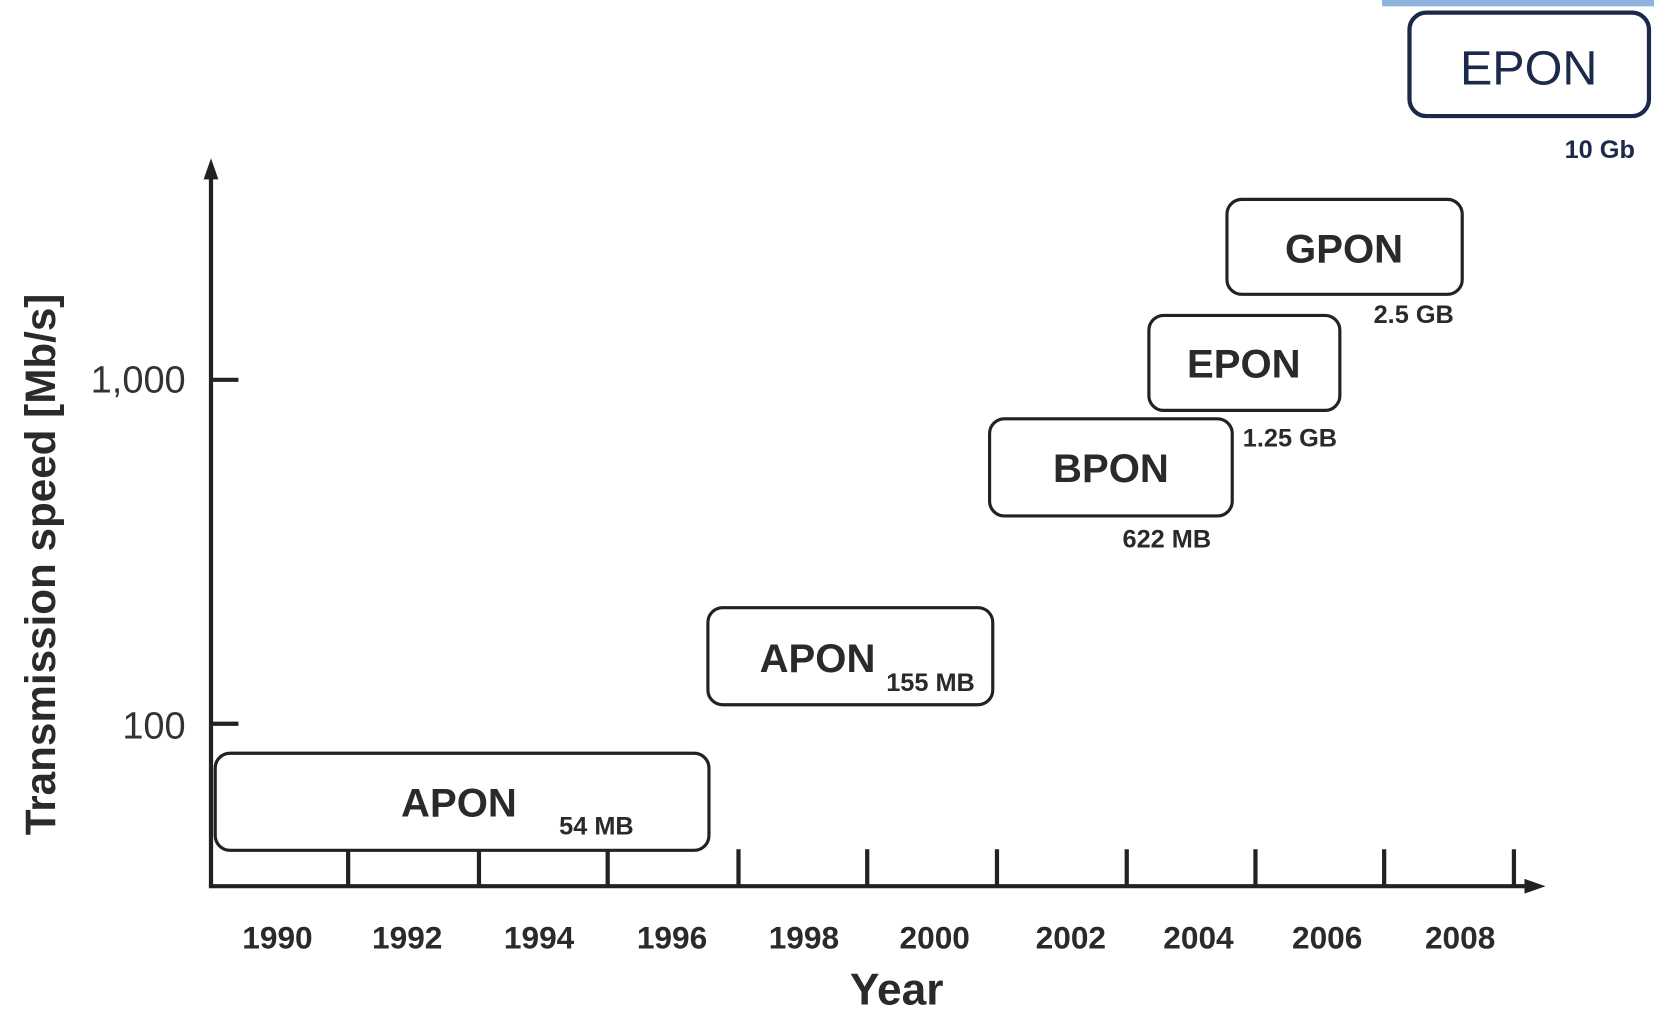 This screenshot has width=1654, height=1009. I want to click on x-tick-label: 2006, so click(1327, 937).